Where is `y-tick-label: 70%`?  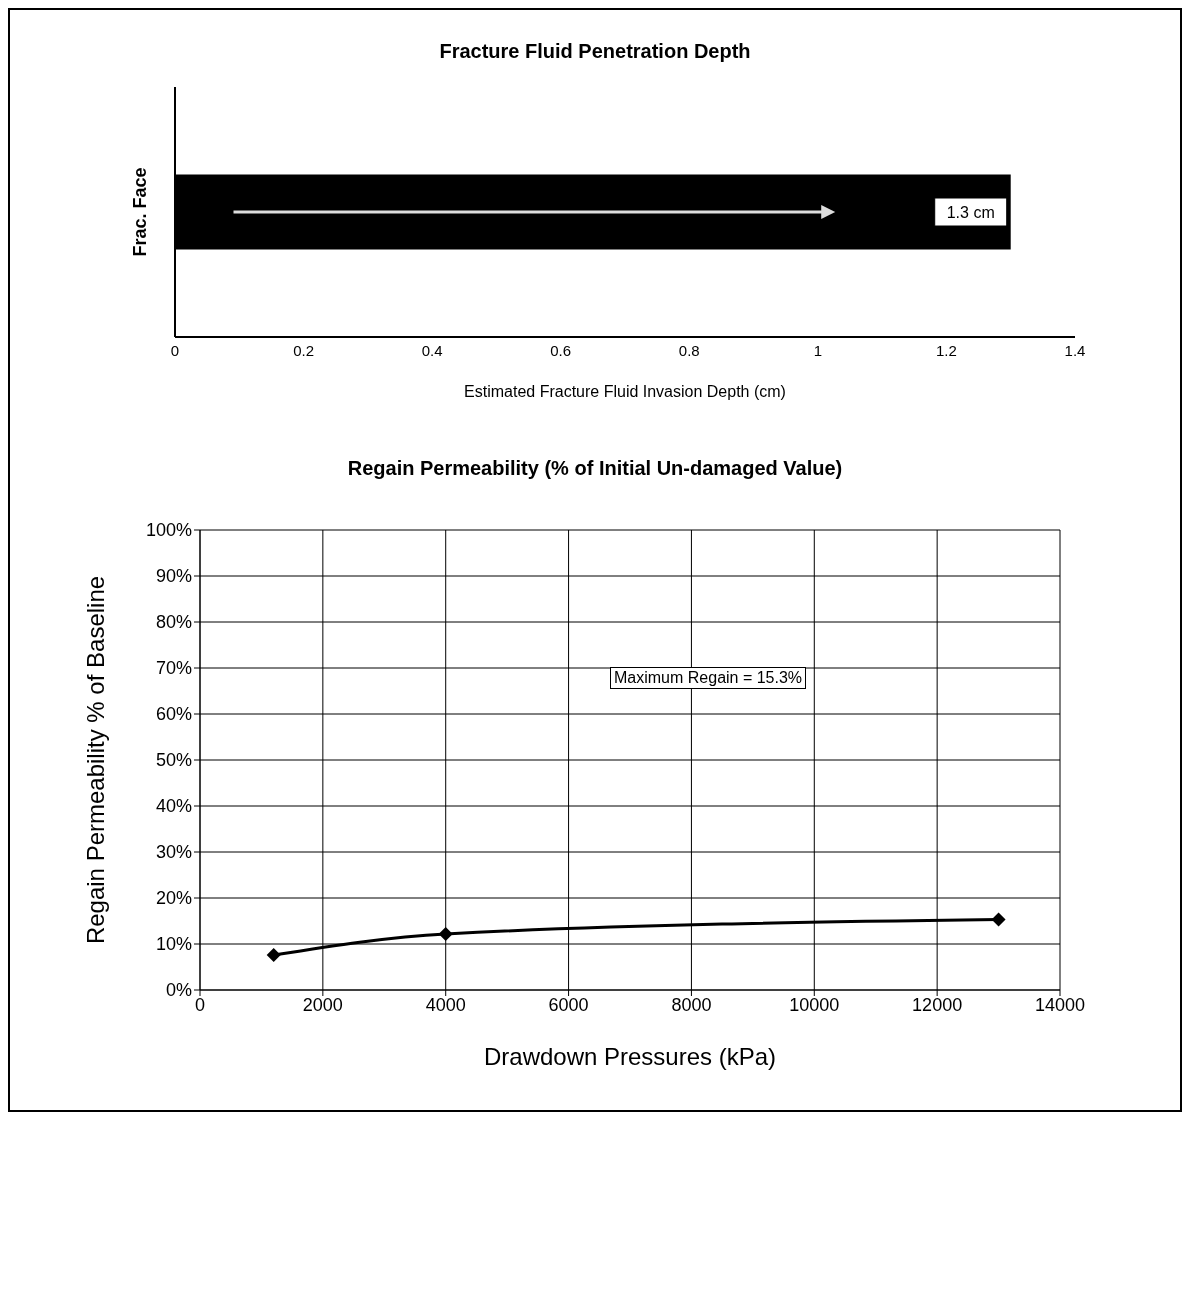 y-tick-label: 70% is located at coordinates (173, 668).